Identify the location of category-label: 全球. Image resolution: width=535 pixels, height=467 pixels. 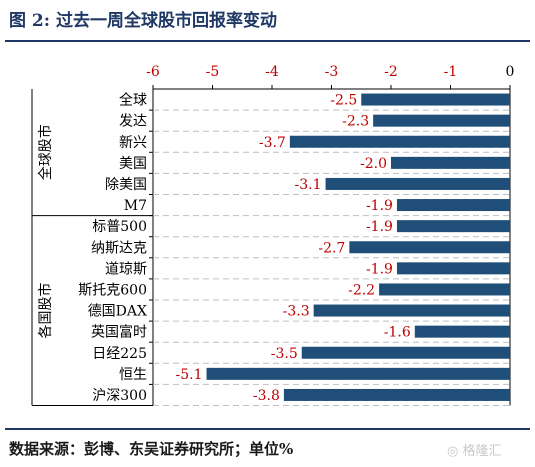
(133, 100).